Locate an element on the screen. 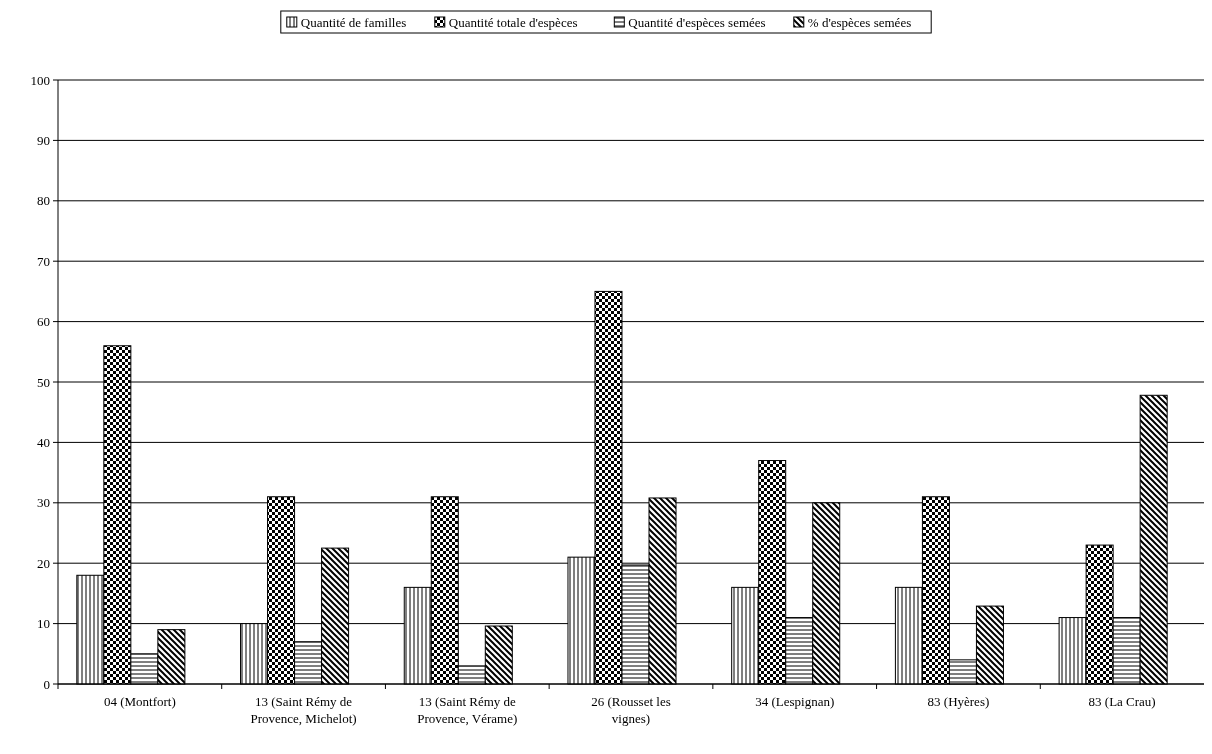  x-tick-label: 26 (Rousset les vignes) is located at coordinates (631, 710).